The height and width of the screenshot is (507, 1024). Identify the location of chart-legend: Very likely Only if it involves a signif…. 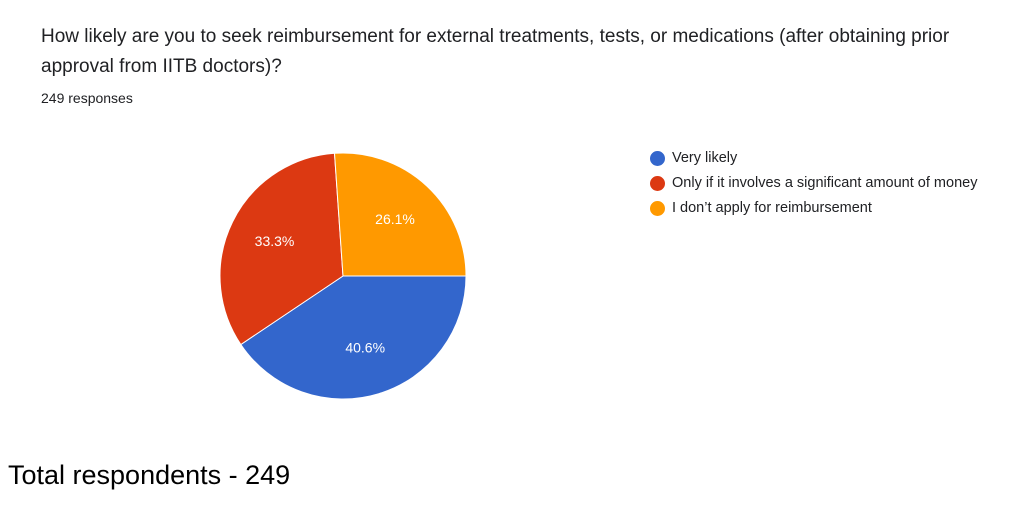
(820, 185).